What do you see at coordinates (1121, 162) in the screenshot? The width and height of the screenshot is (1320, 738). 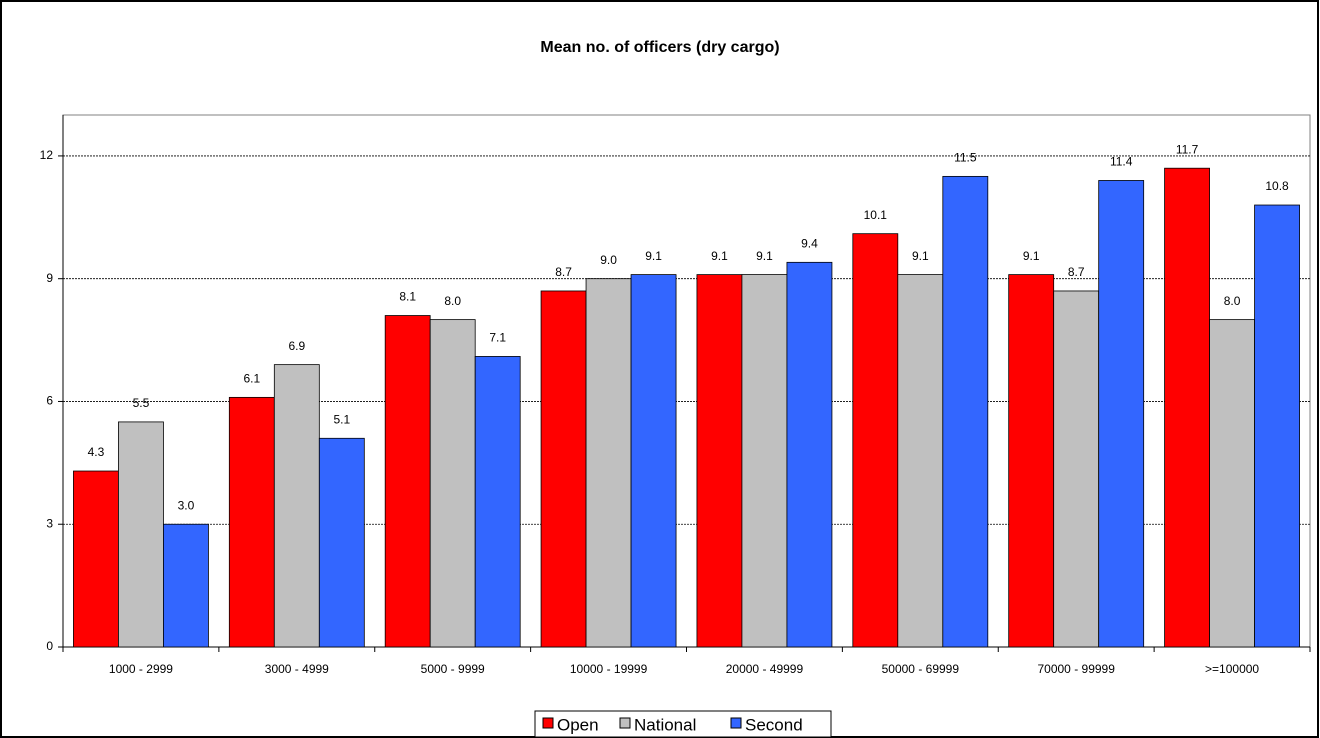 I see `value-label: 11.4` at bounding box center [1121, 162].